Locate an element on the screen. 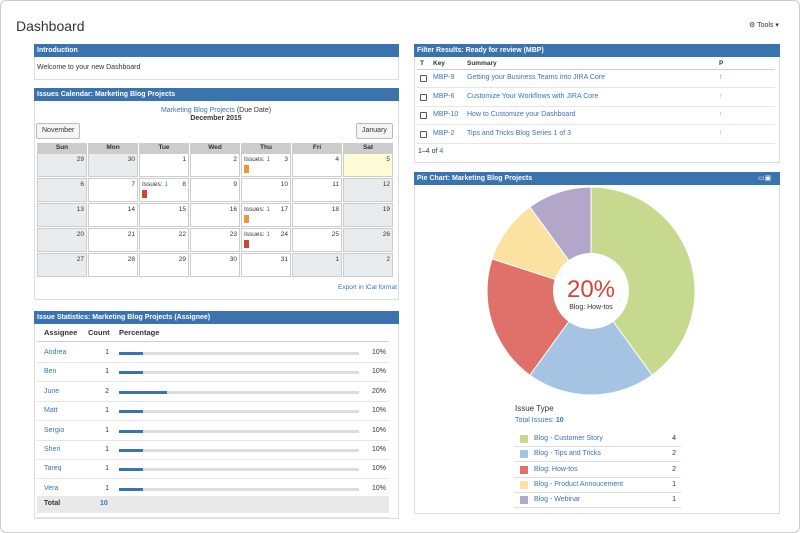 This screenshot has width=800, height=533. column-header: Percentage is located at coordinates (139, 332).